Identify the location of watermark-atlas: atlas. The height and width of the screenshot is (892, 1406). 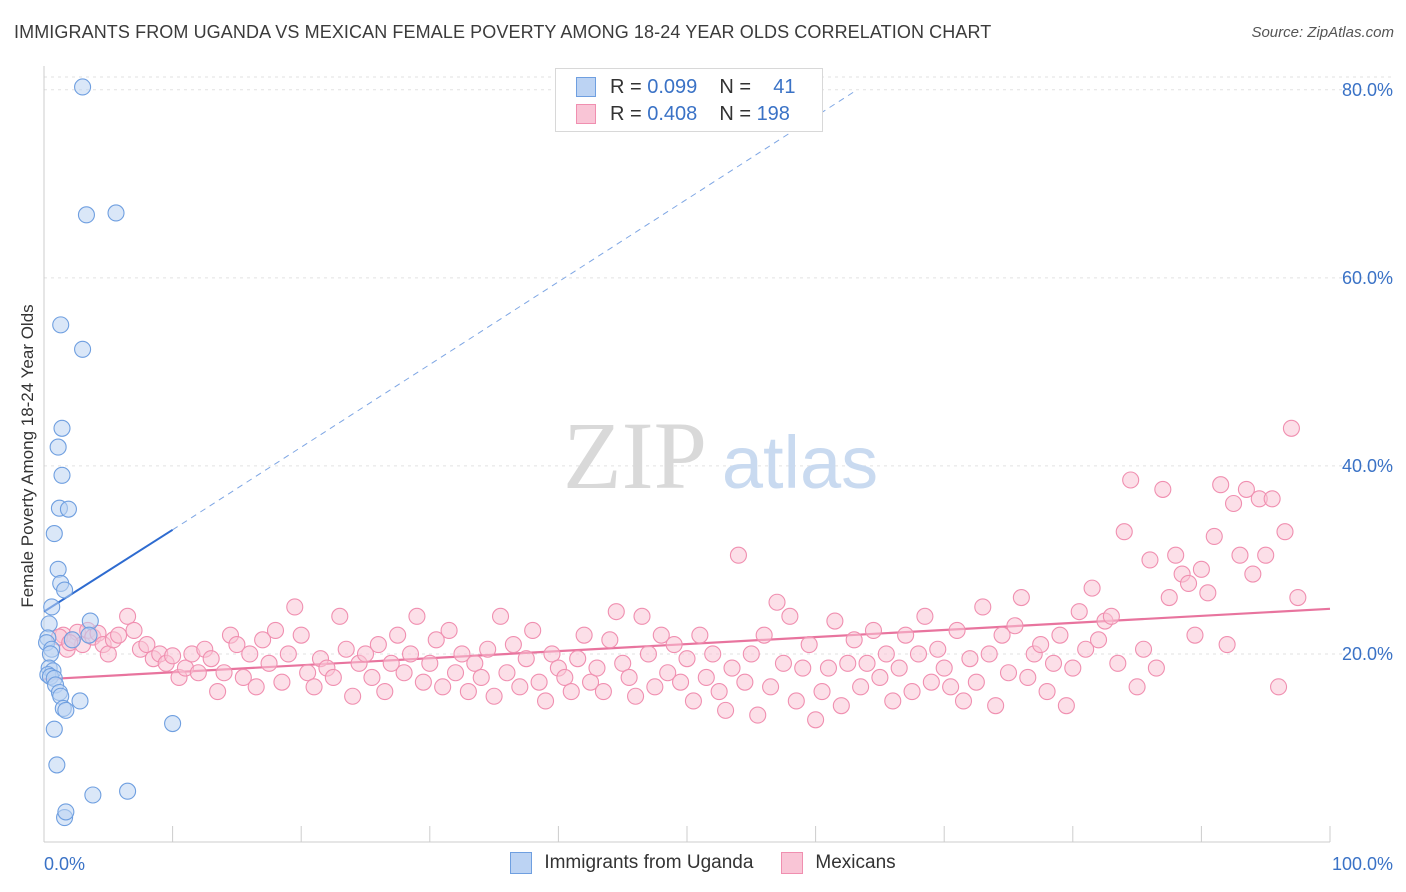
(800, 462).